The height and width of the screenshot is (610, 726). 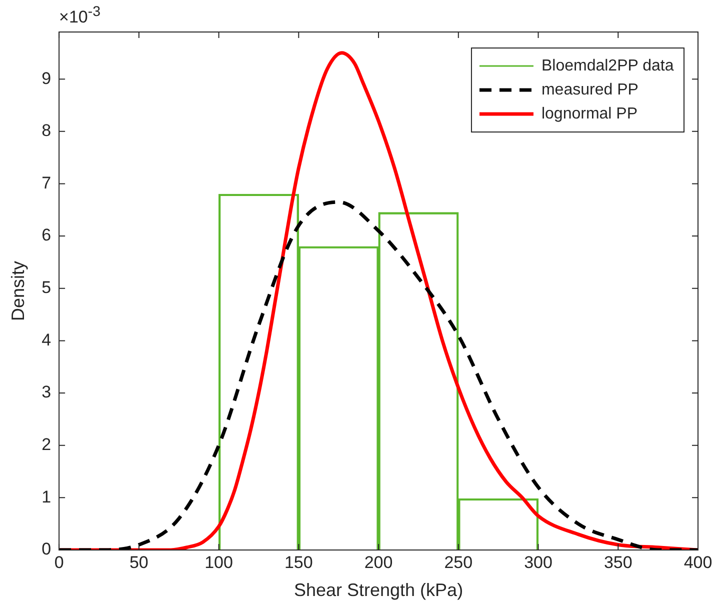 I want to click on y-tick-label: 6, so click(x=47, y=235).